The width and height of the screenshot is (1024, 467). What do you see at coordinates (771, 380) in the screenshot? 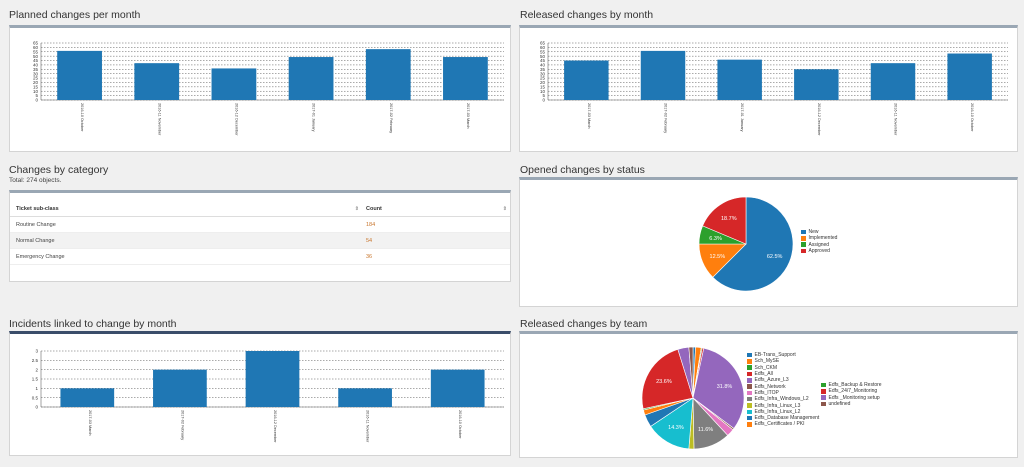
I see `legend-label: Edfs_Azure_L3` at bounding box center [771, 380].